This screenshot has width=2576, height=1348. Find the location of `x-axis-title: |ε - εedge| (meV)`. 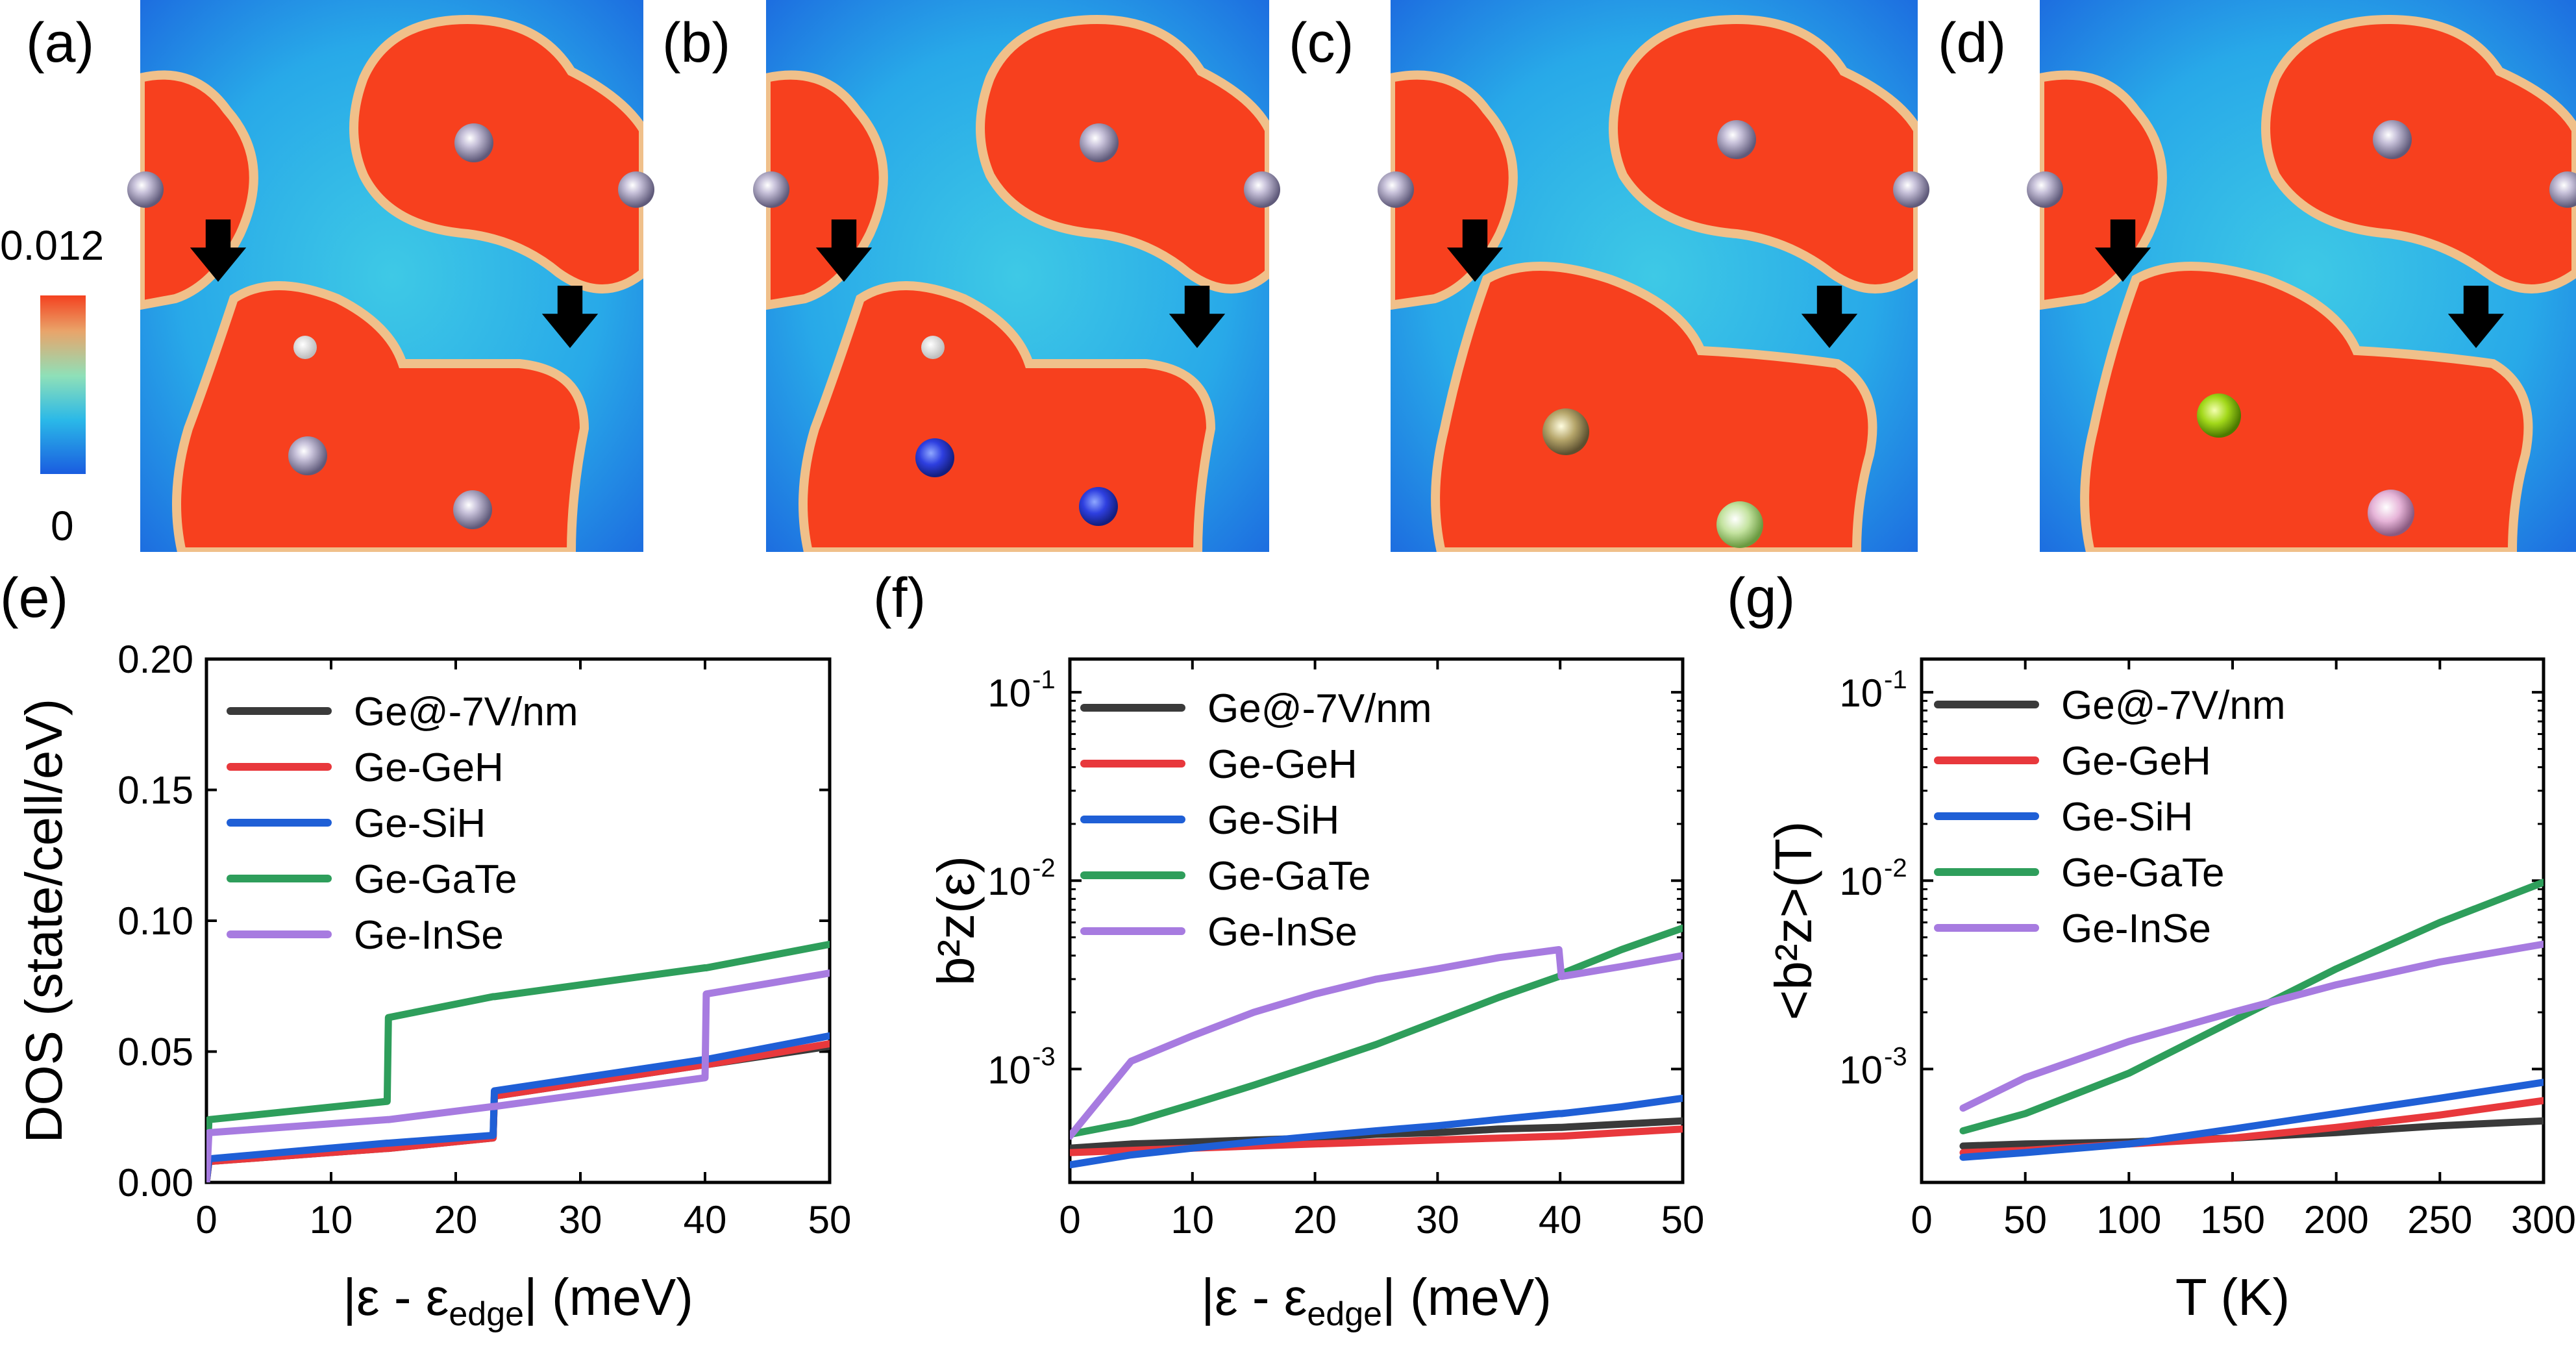

x-axis-title: |ε - εedge| (meV) is located at coordinates (518, 1300).